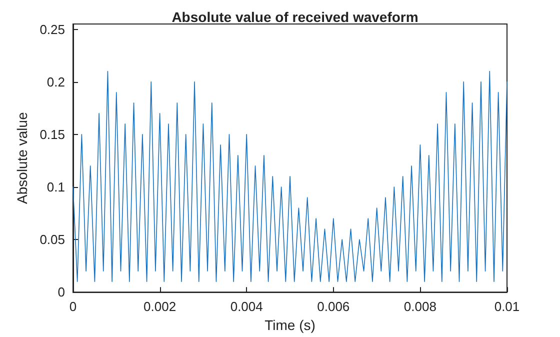 This screenshot has height=337, width=560. Describe the element at coordinates (73, 306) in the screenshot. I see `x-tick-label: 0` at that location.